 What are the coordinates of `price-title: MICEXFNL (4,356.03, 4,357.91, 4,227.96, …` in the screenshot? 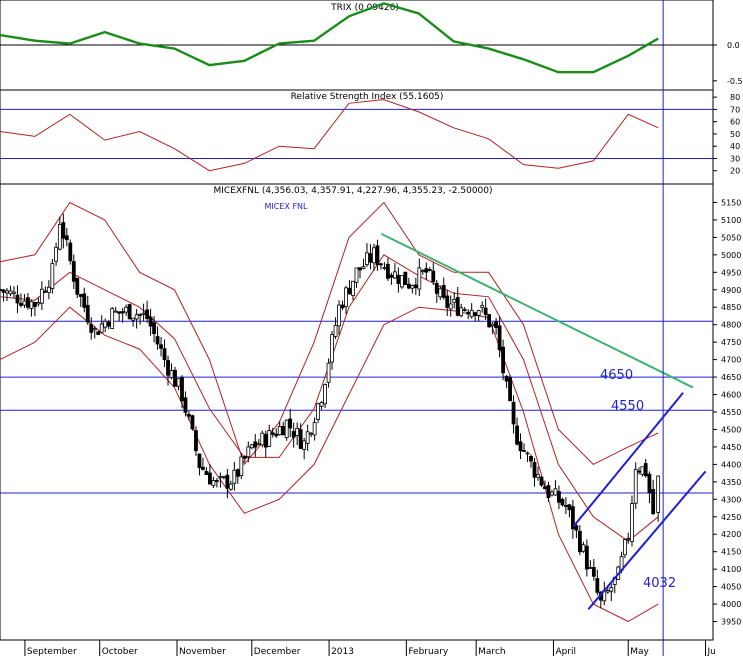 It's located at (352, 191).